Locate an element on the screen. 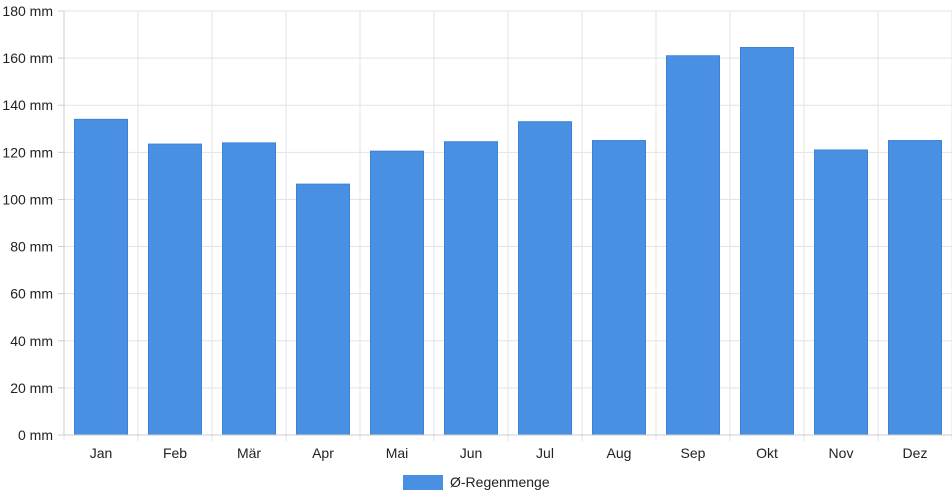 This screenshot has width=952, height=500. y-tick-label: 160 mm is located at coordinates (27, 58).